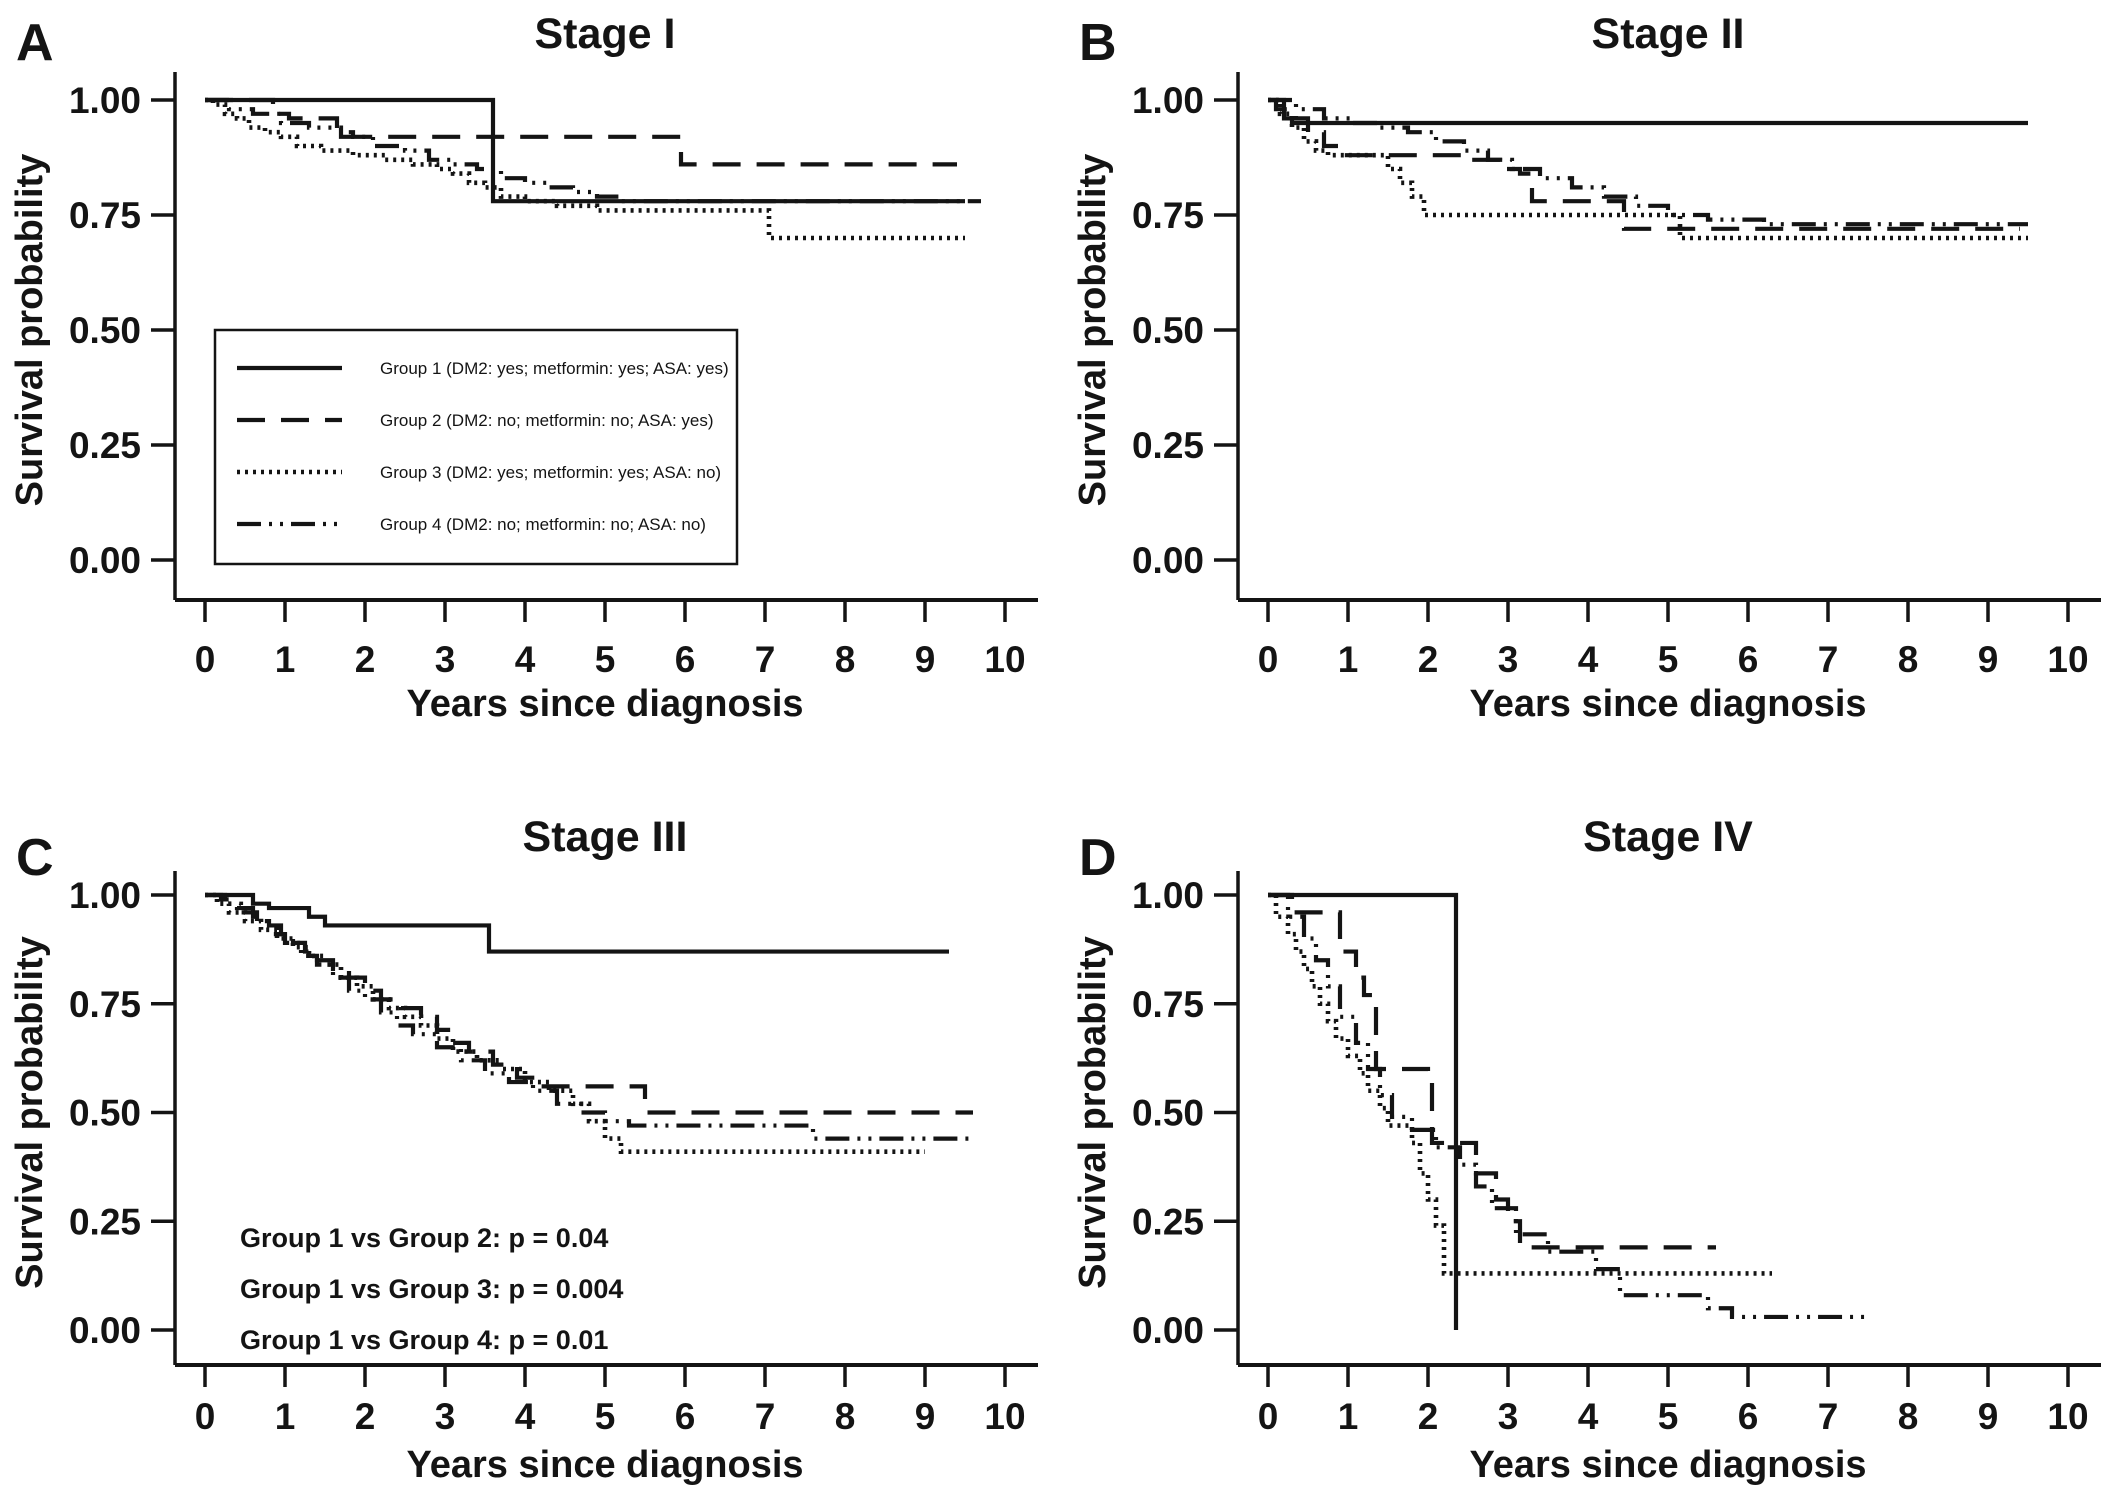 Image resolution: width=2126 pixels, height=1491 pixels. What do you see at coordinates (35, 43) in the screenshot?
I see `panel-letter-a: A` at bounding box center [35, 43].